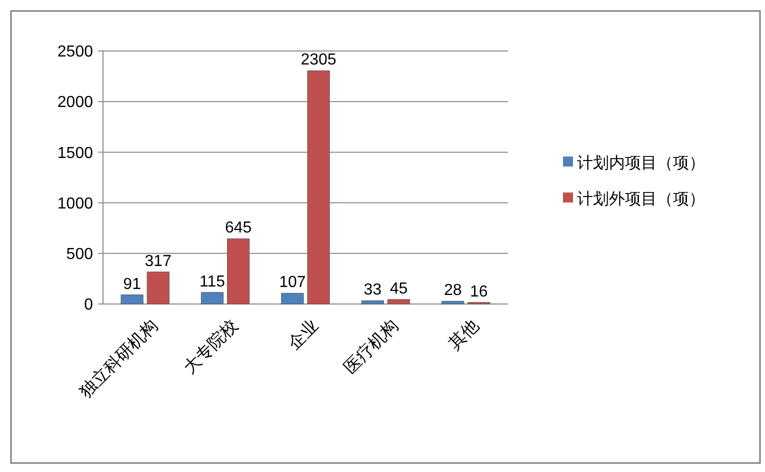 Image resolution: width=765 pixels, height=472 pixels. I want to click on y-tick-label: 1500, so click(75, 153).